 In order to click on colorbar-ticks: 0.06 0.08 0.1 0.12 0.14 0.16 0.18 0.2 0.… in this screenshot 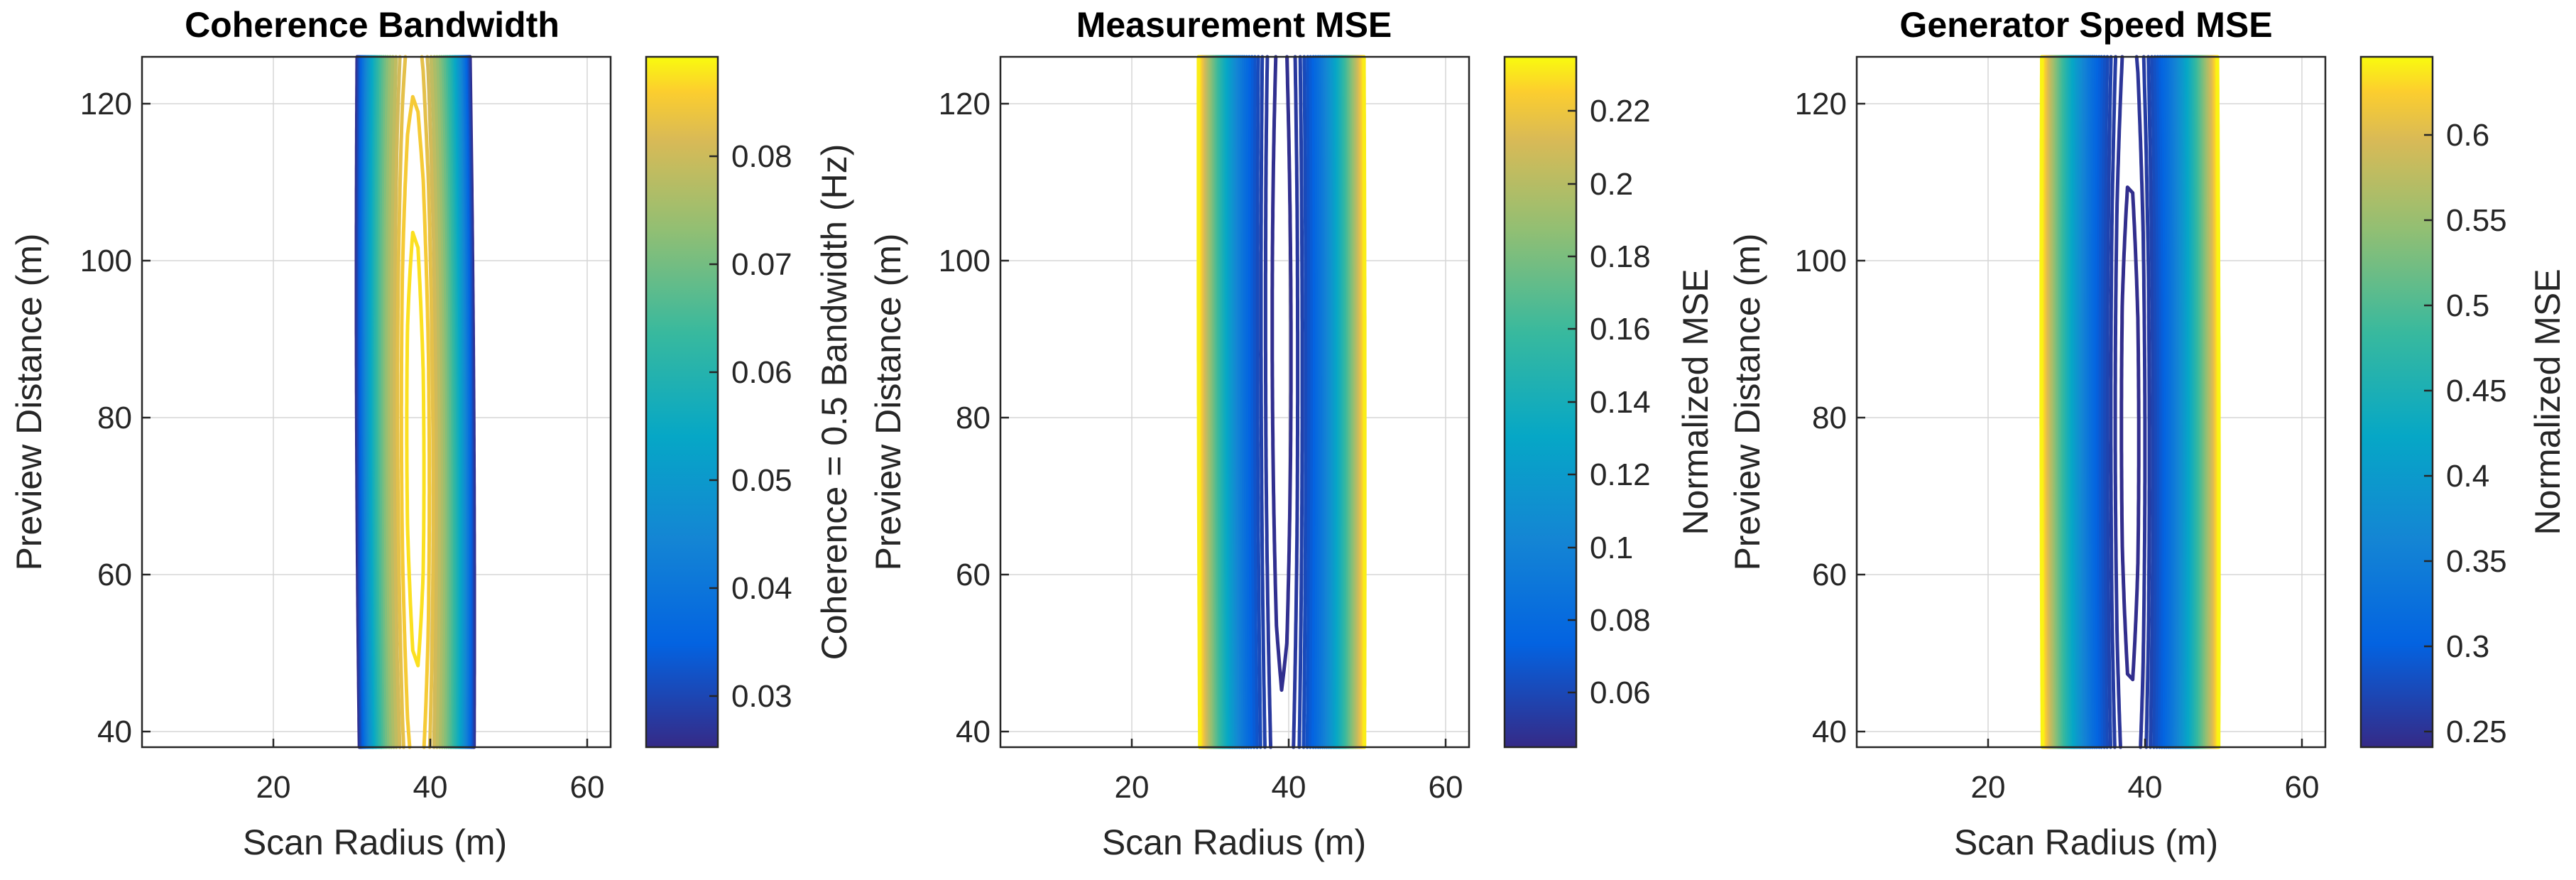, I will do `click(1609, 402)`.